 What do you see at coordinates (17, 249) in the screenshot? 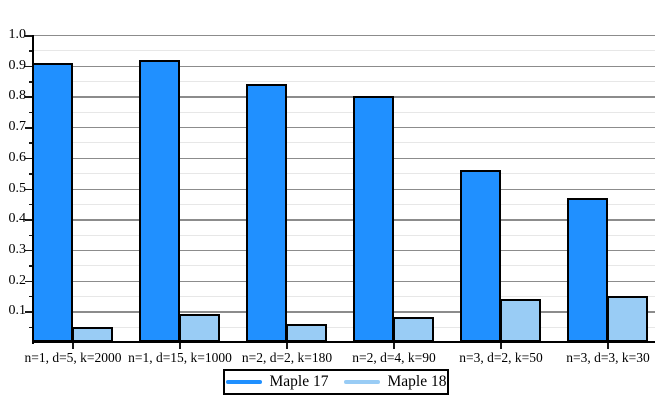
I see `y-tick-label: 0.3` at bounding box center [17, 249].